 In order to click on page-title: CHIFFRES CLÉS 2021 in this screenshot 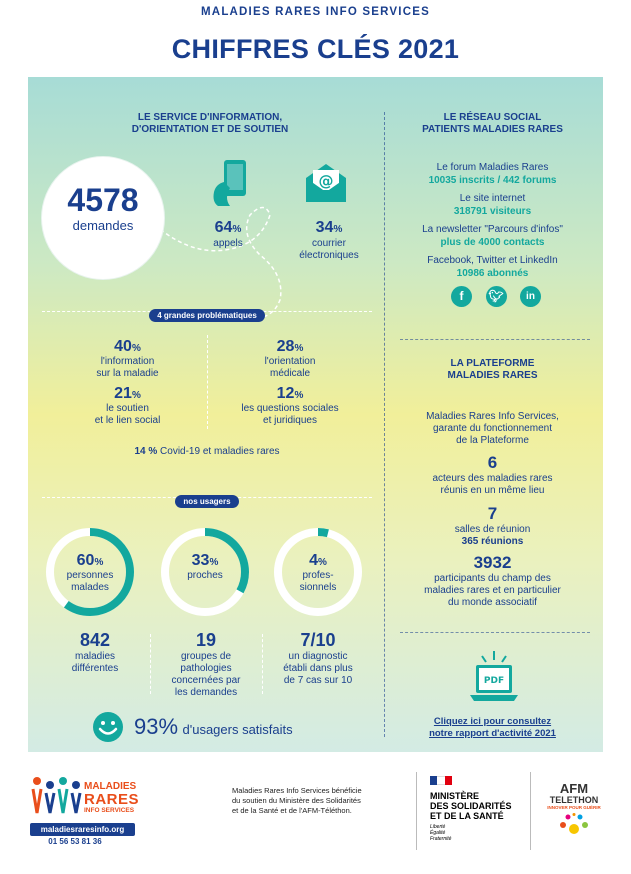, I will do `click(315, 49)`.